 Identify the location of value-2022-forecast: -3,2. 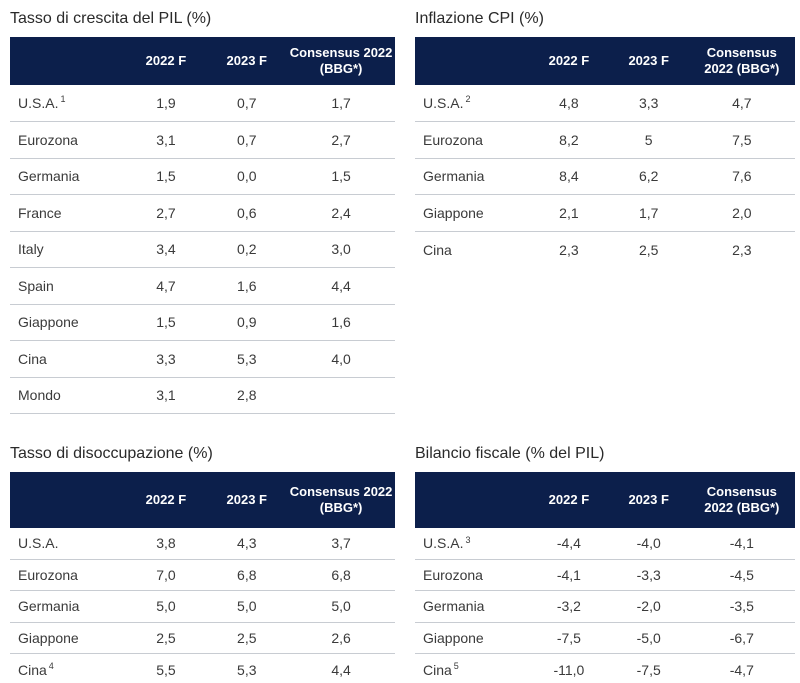
(569, 606).